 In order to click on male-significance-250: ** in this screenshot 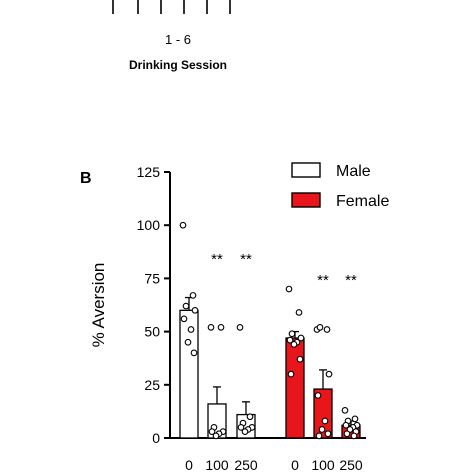, I will do `click(246, 259)`.